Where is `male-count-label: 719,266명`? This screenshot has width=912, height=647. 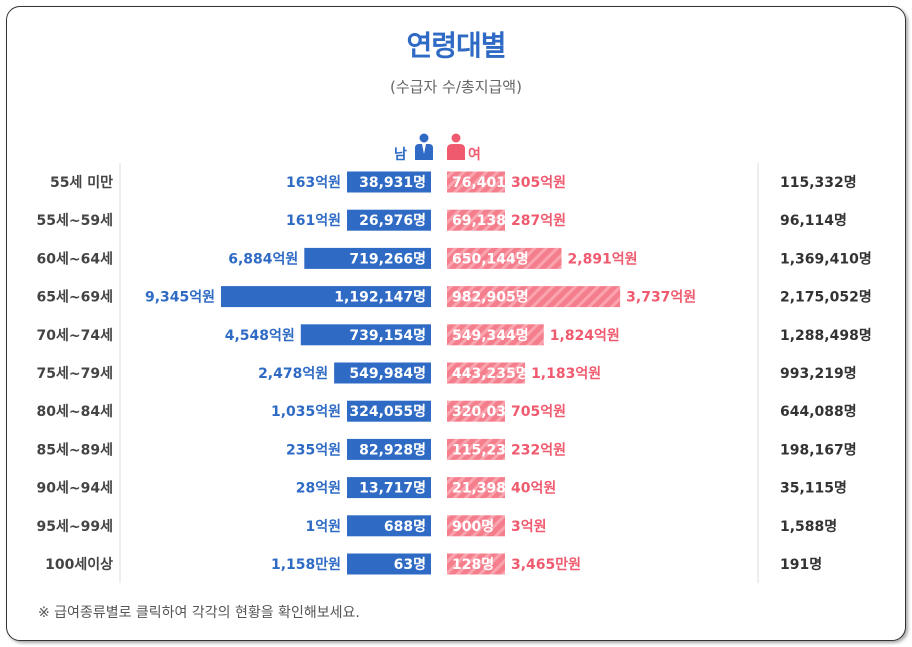
male-count-label: 719,266명 is located at coordinates (387, 258).